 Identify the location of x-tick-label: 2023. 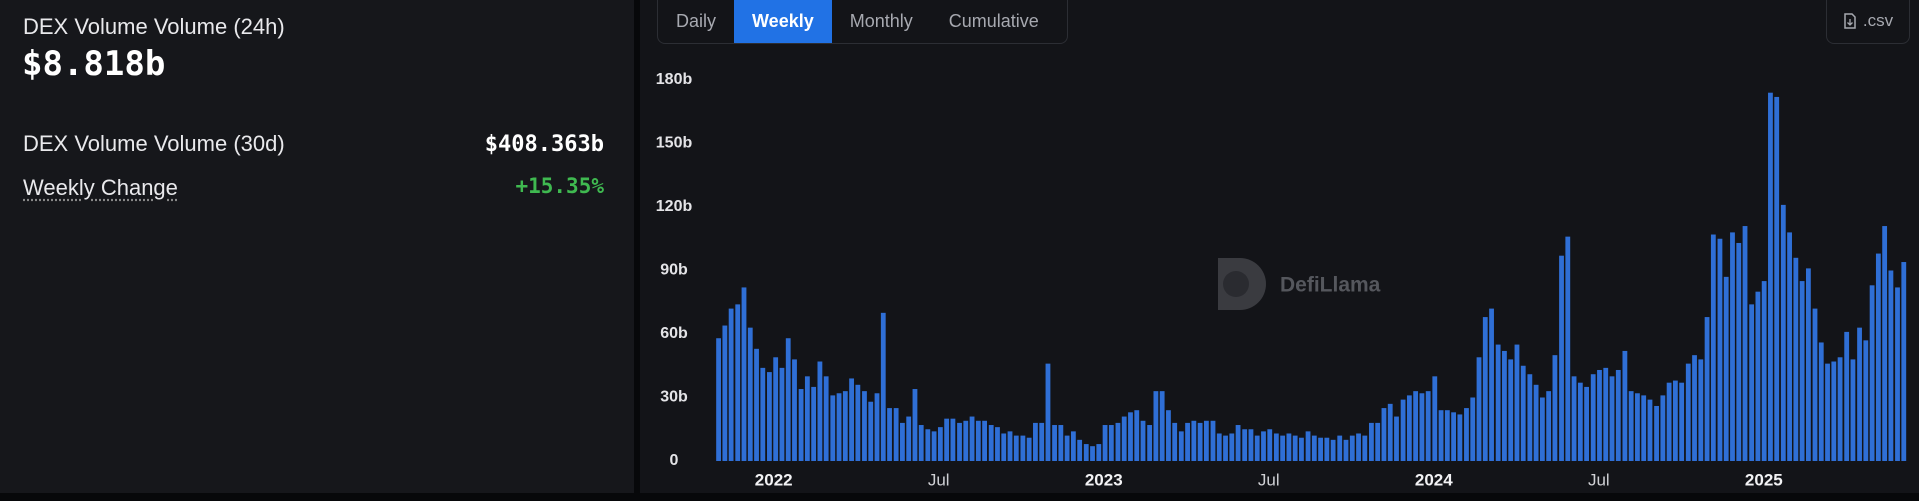
(1104, 479).